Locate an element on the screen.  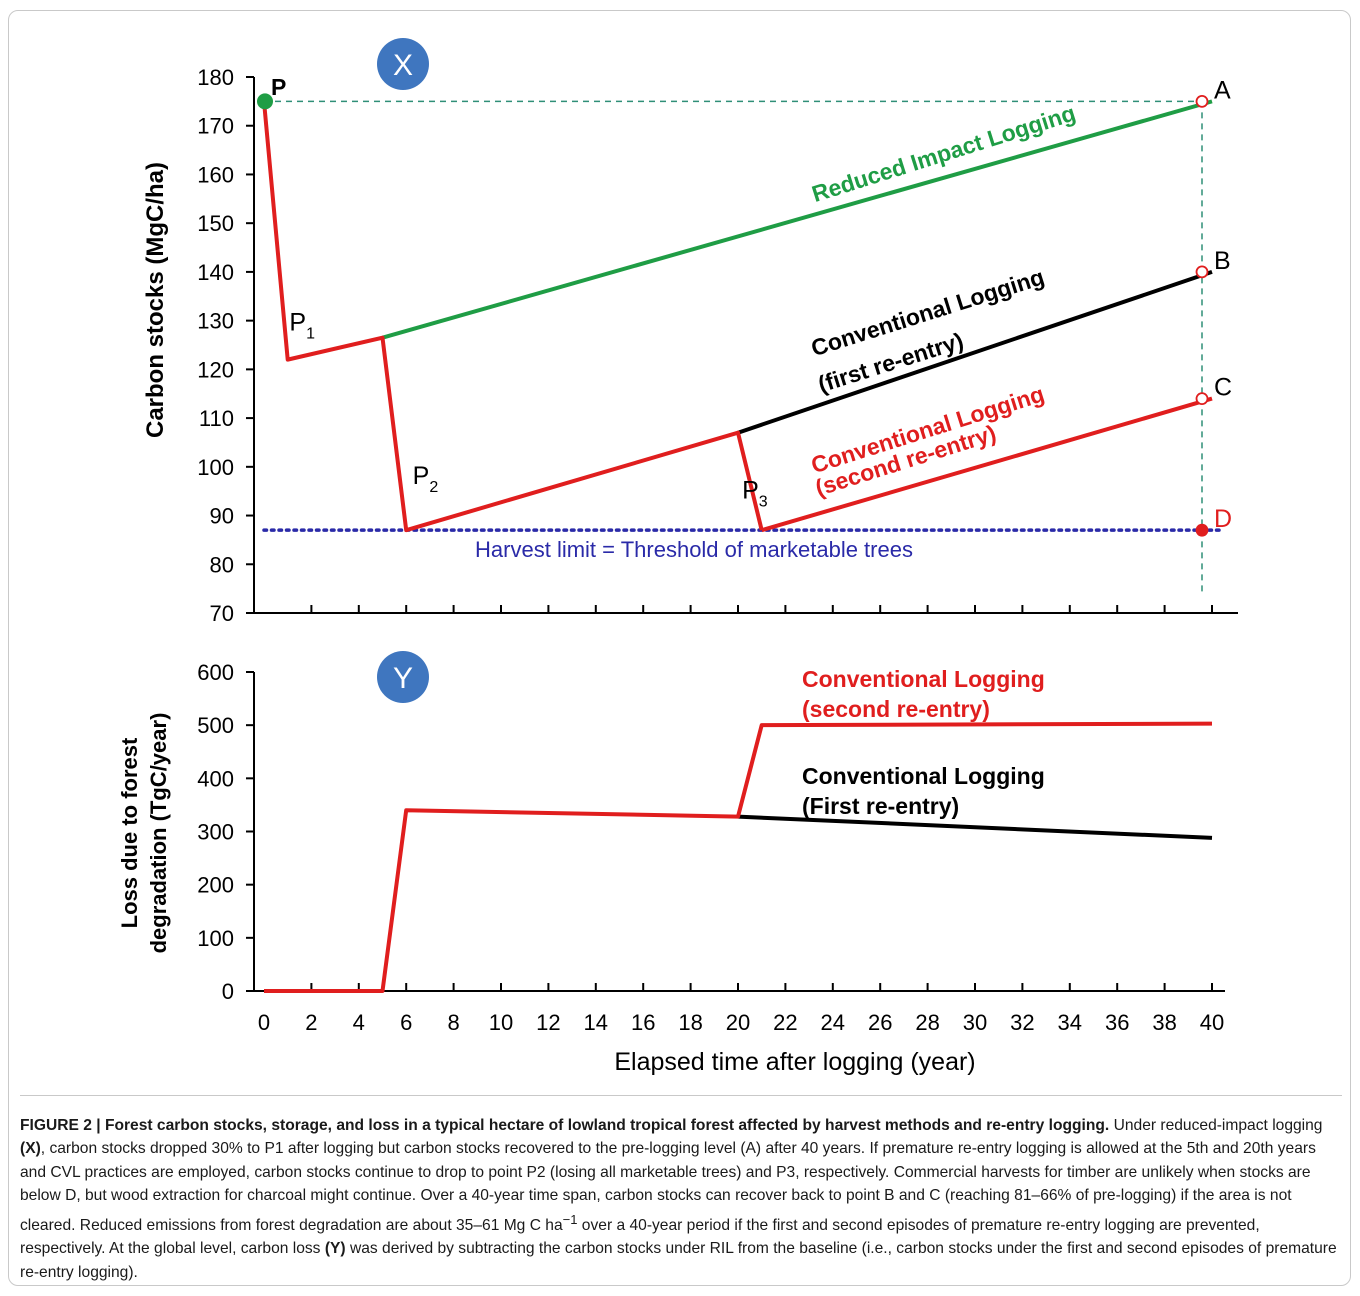
conventional-second-reentry-line is located at coordinates (987, 464).